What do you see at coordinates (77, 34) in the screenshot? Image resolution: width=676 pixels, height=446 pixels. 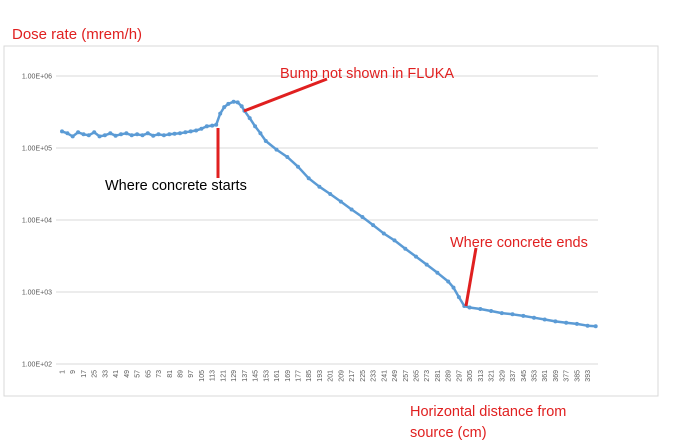 I see `y-axis-label: Dose rate (mrem/h)` at bounding box center [77, 34].